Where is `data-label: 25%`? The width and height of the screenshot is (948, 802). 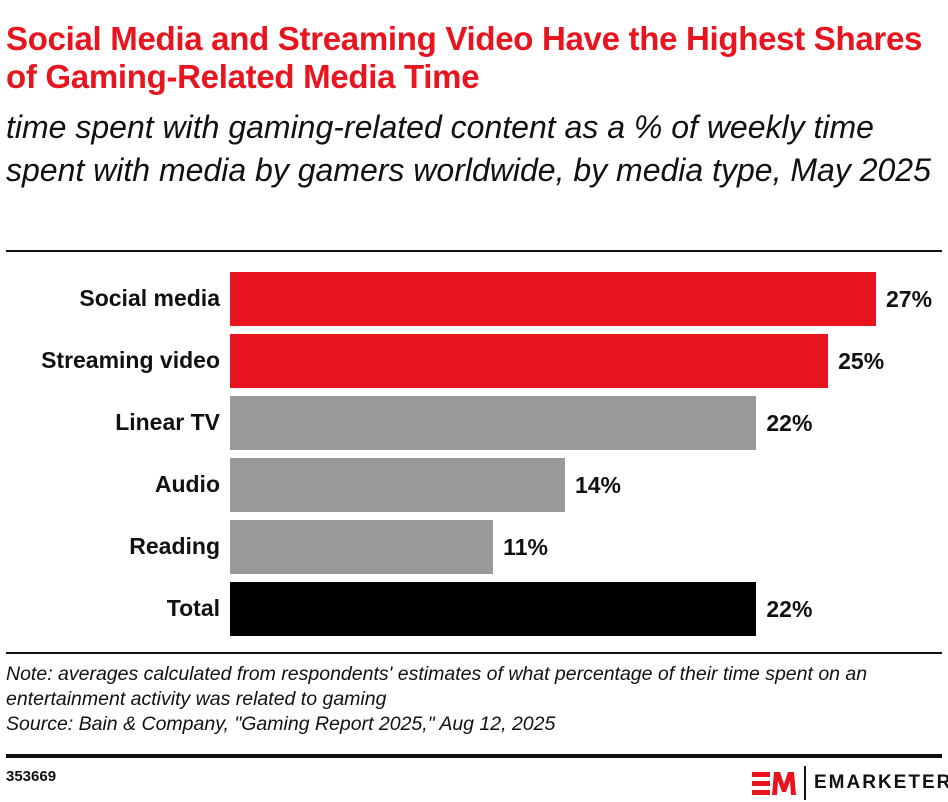
data-label: 25% is located at coordinates (861, 361).